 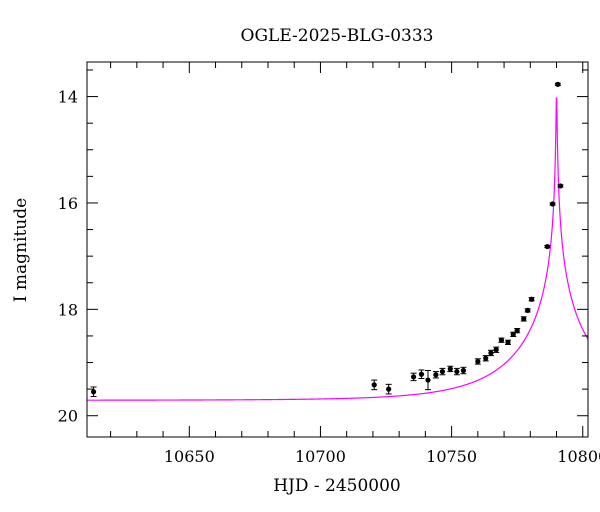 What do you see at coordinates (21, 250) in the screenshot?
I see `y-axis-label: I magnitude` at bounding box center [21, 250].